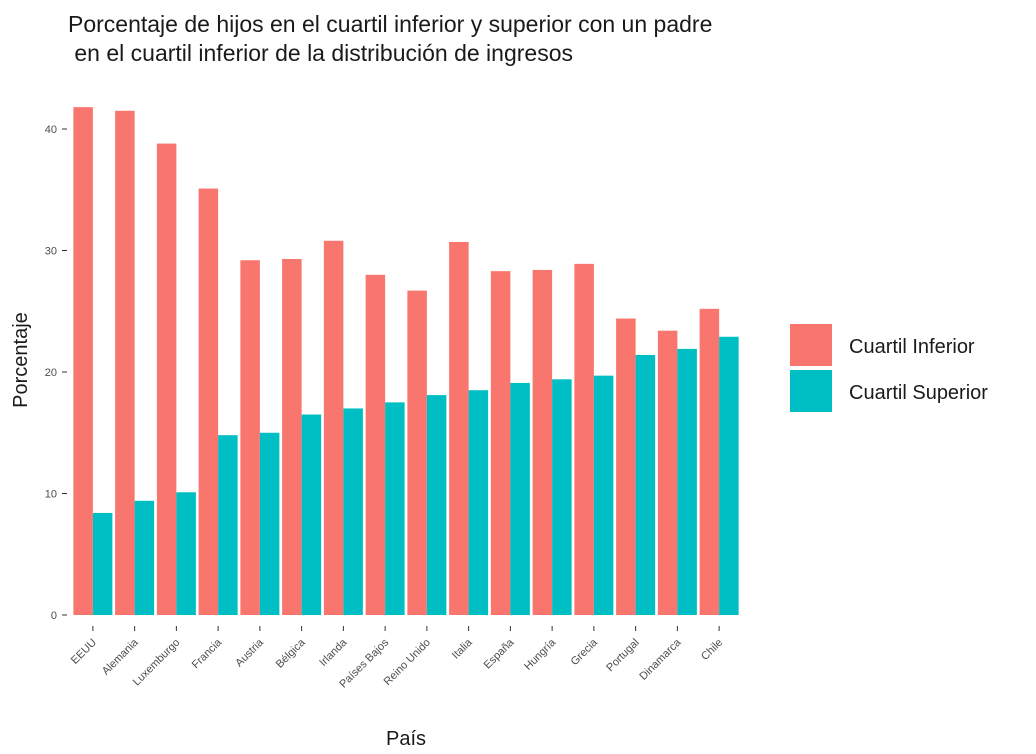  I want to click on x-tick-label: Bélgica, so click(291, 653).